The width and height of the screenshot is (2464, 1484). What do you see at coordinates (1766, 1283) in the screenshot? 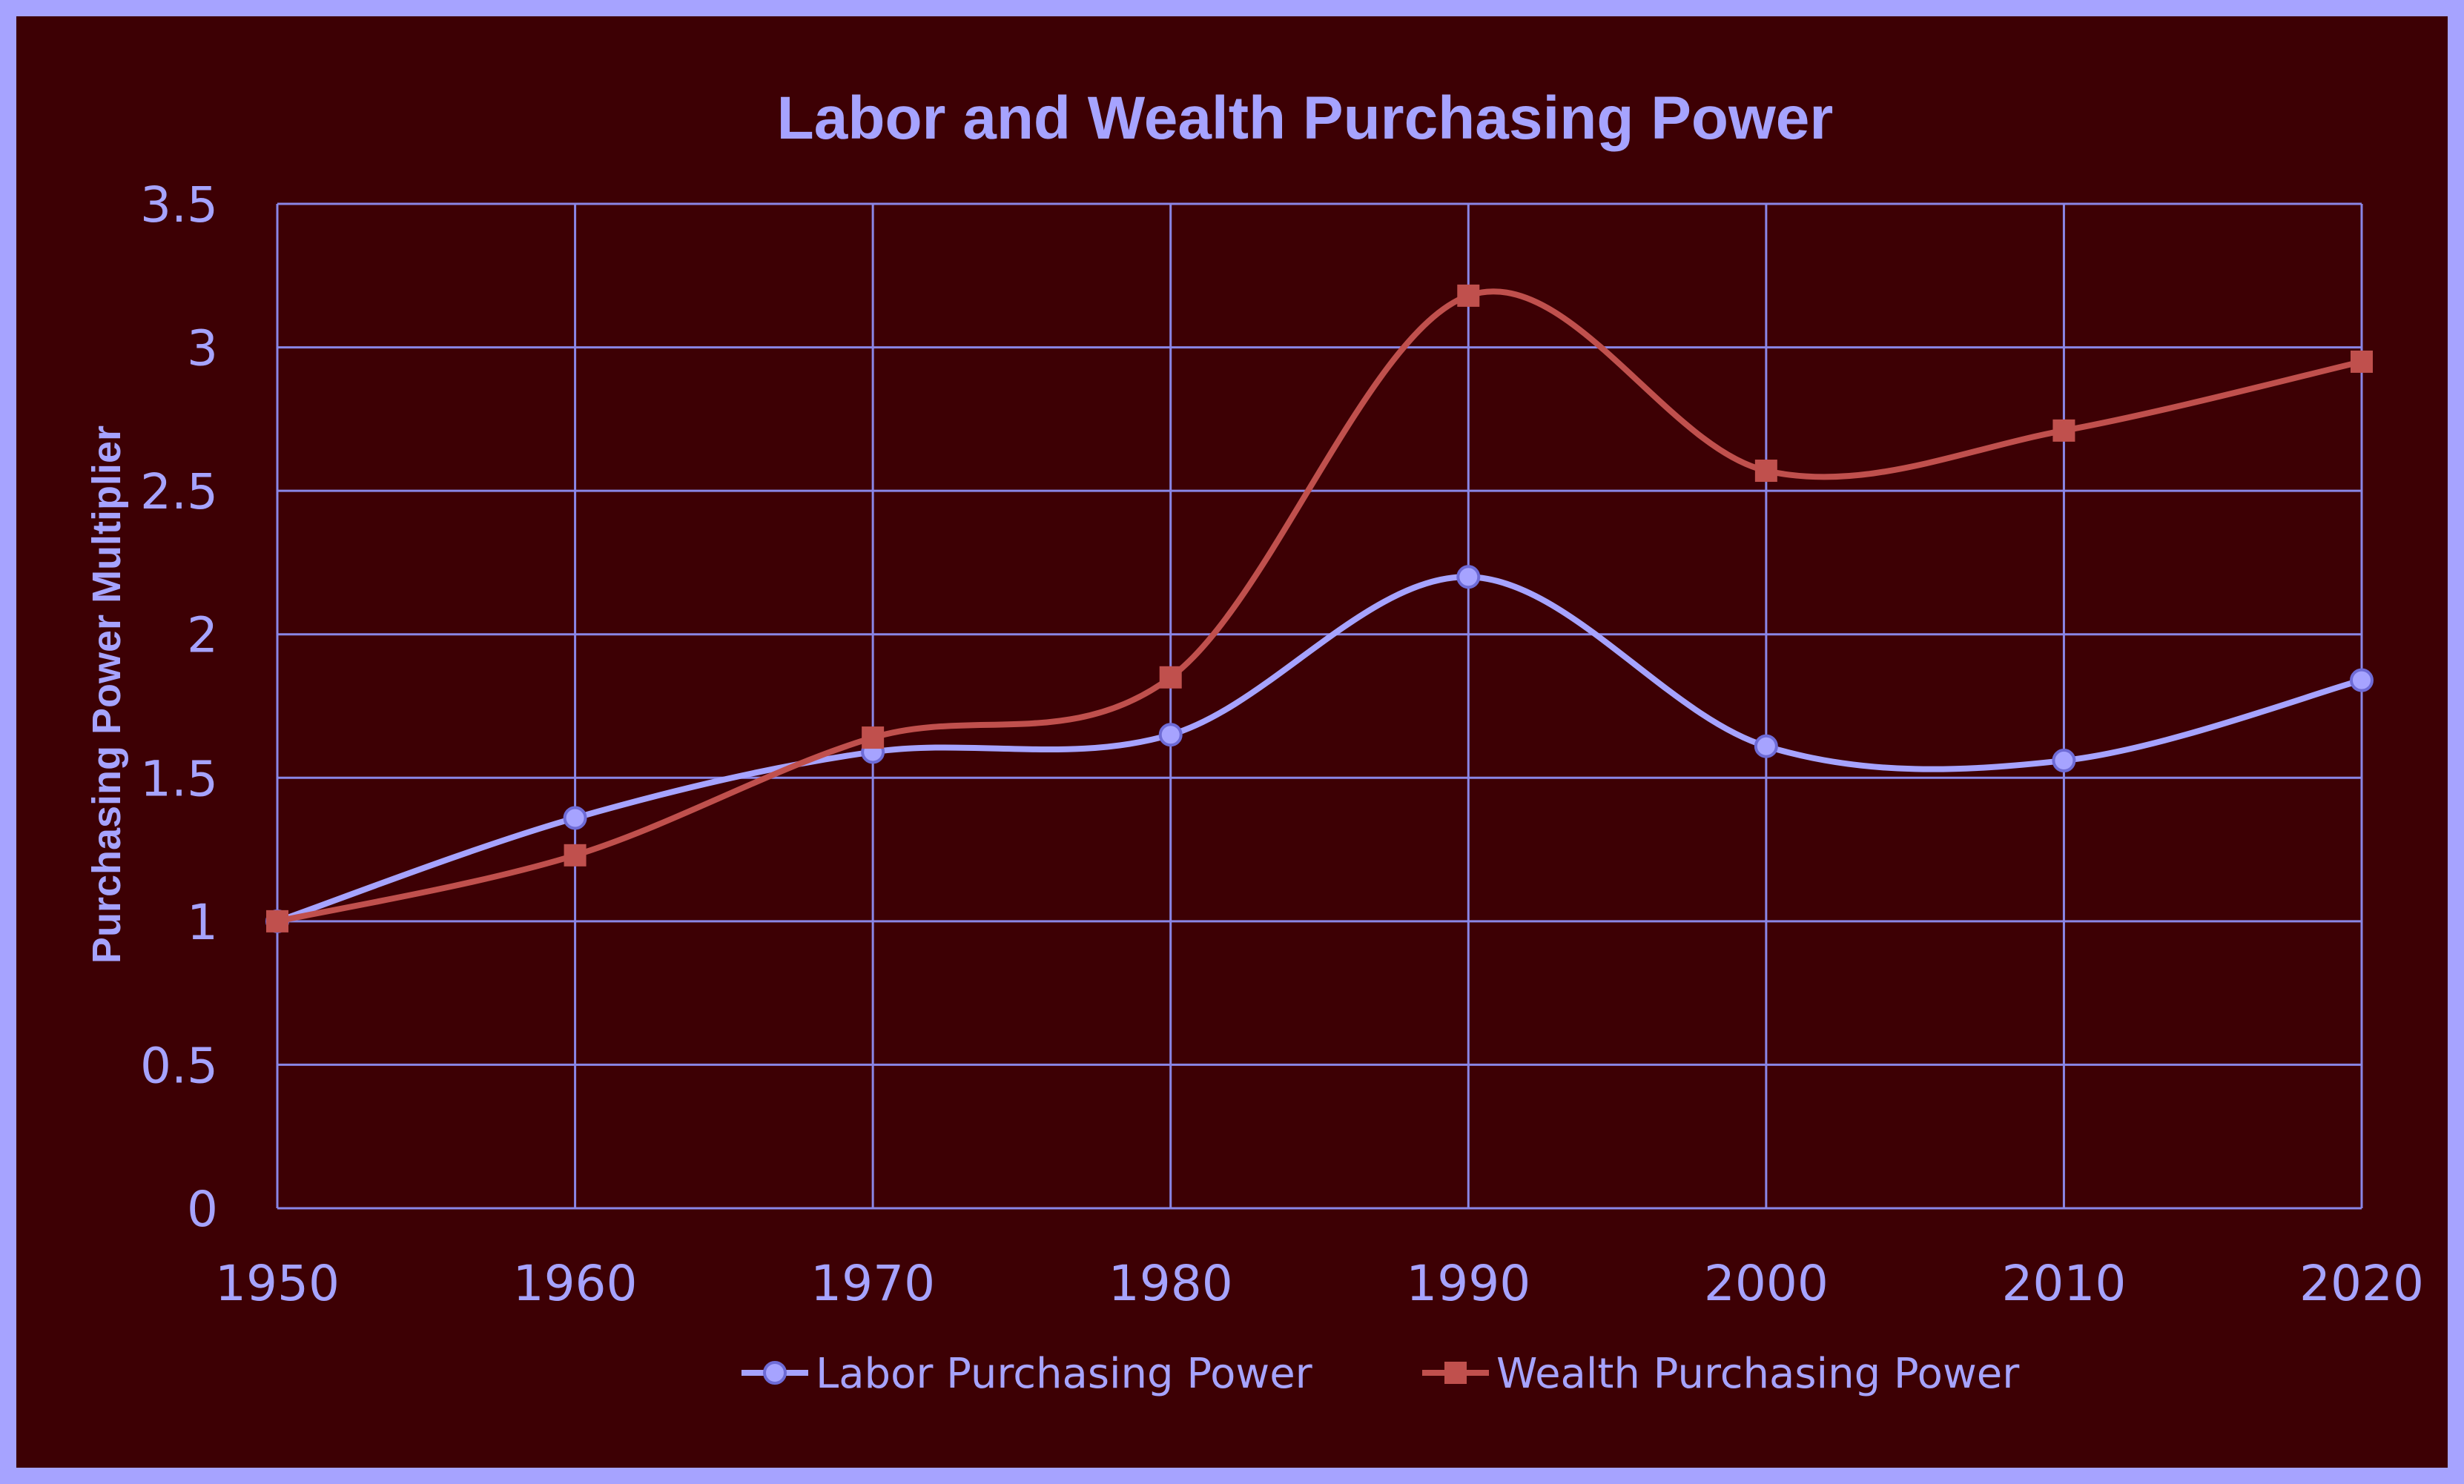
I see `x-tick-label: 2000` at bounding box center [1766, 1283].